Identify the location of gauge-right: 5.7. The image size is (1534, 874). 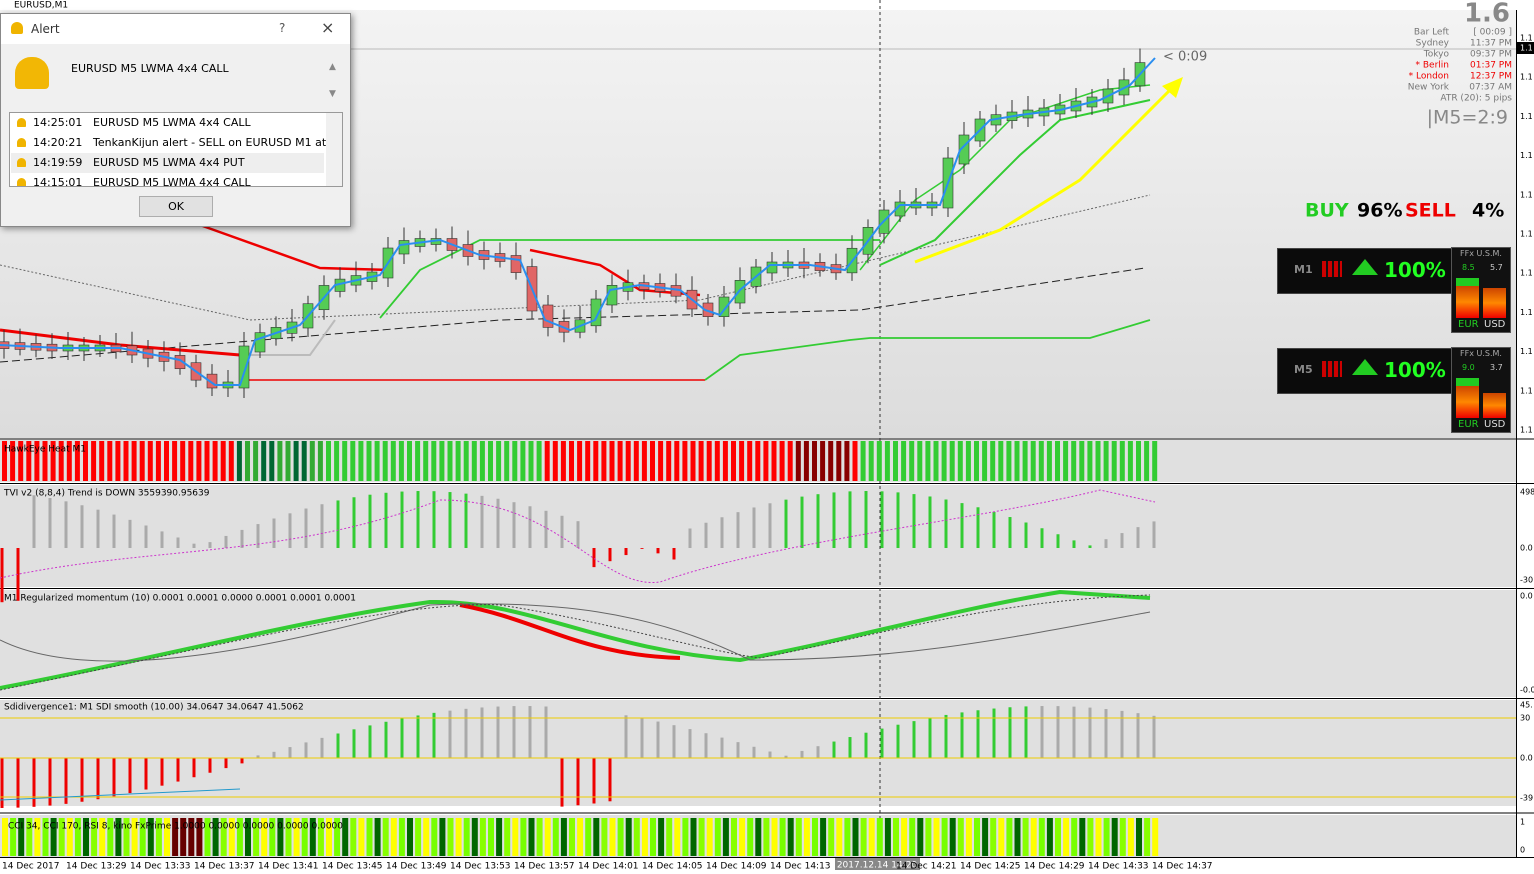
(1496, 267).